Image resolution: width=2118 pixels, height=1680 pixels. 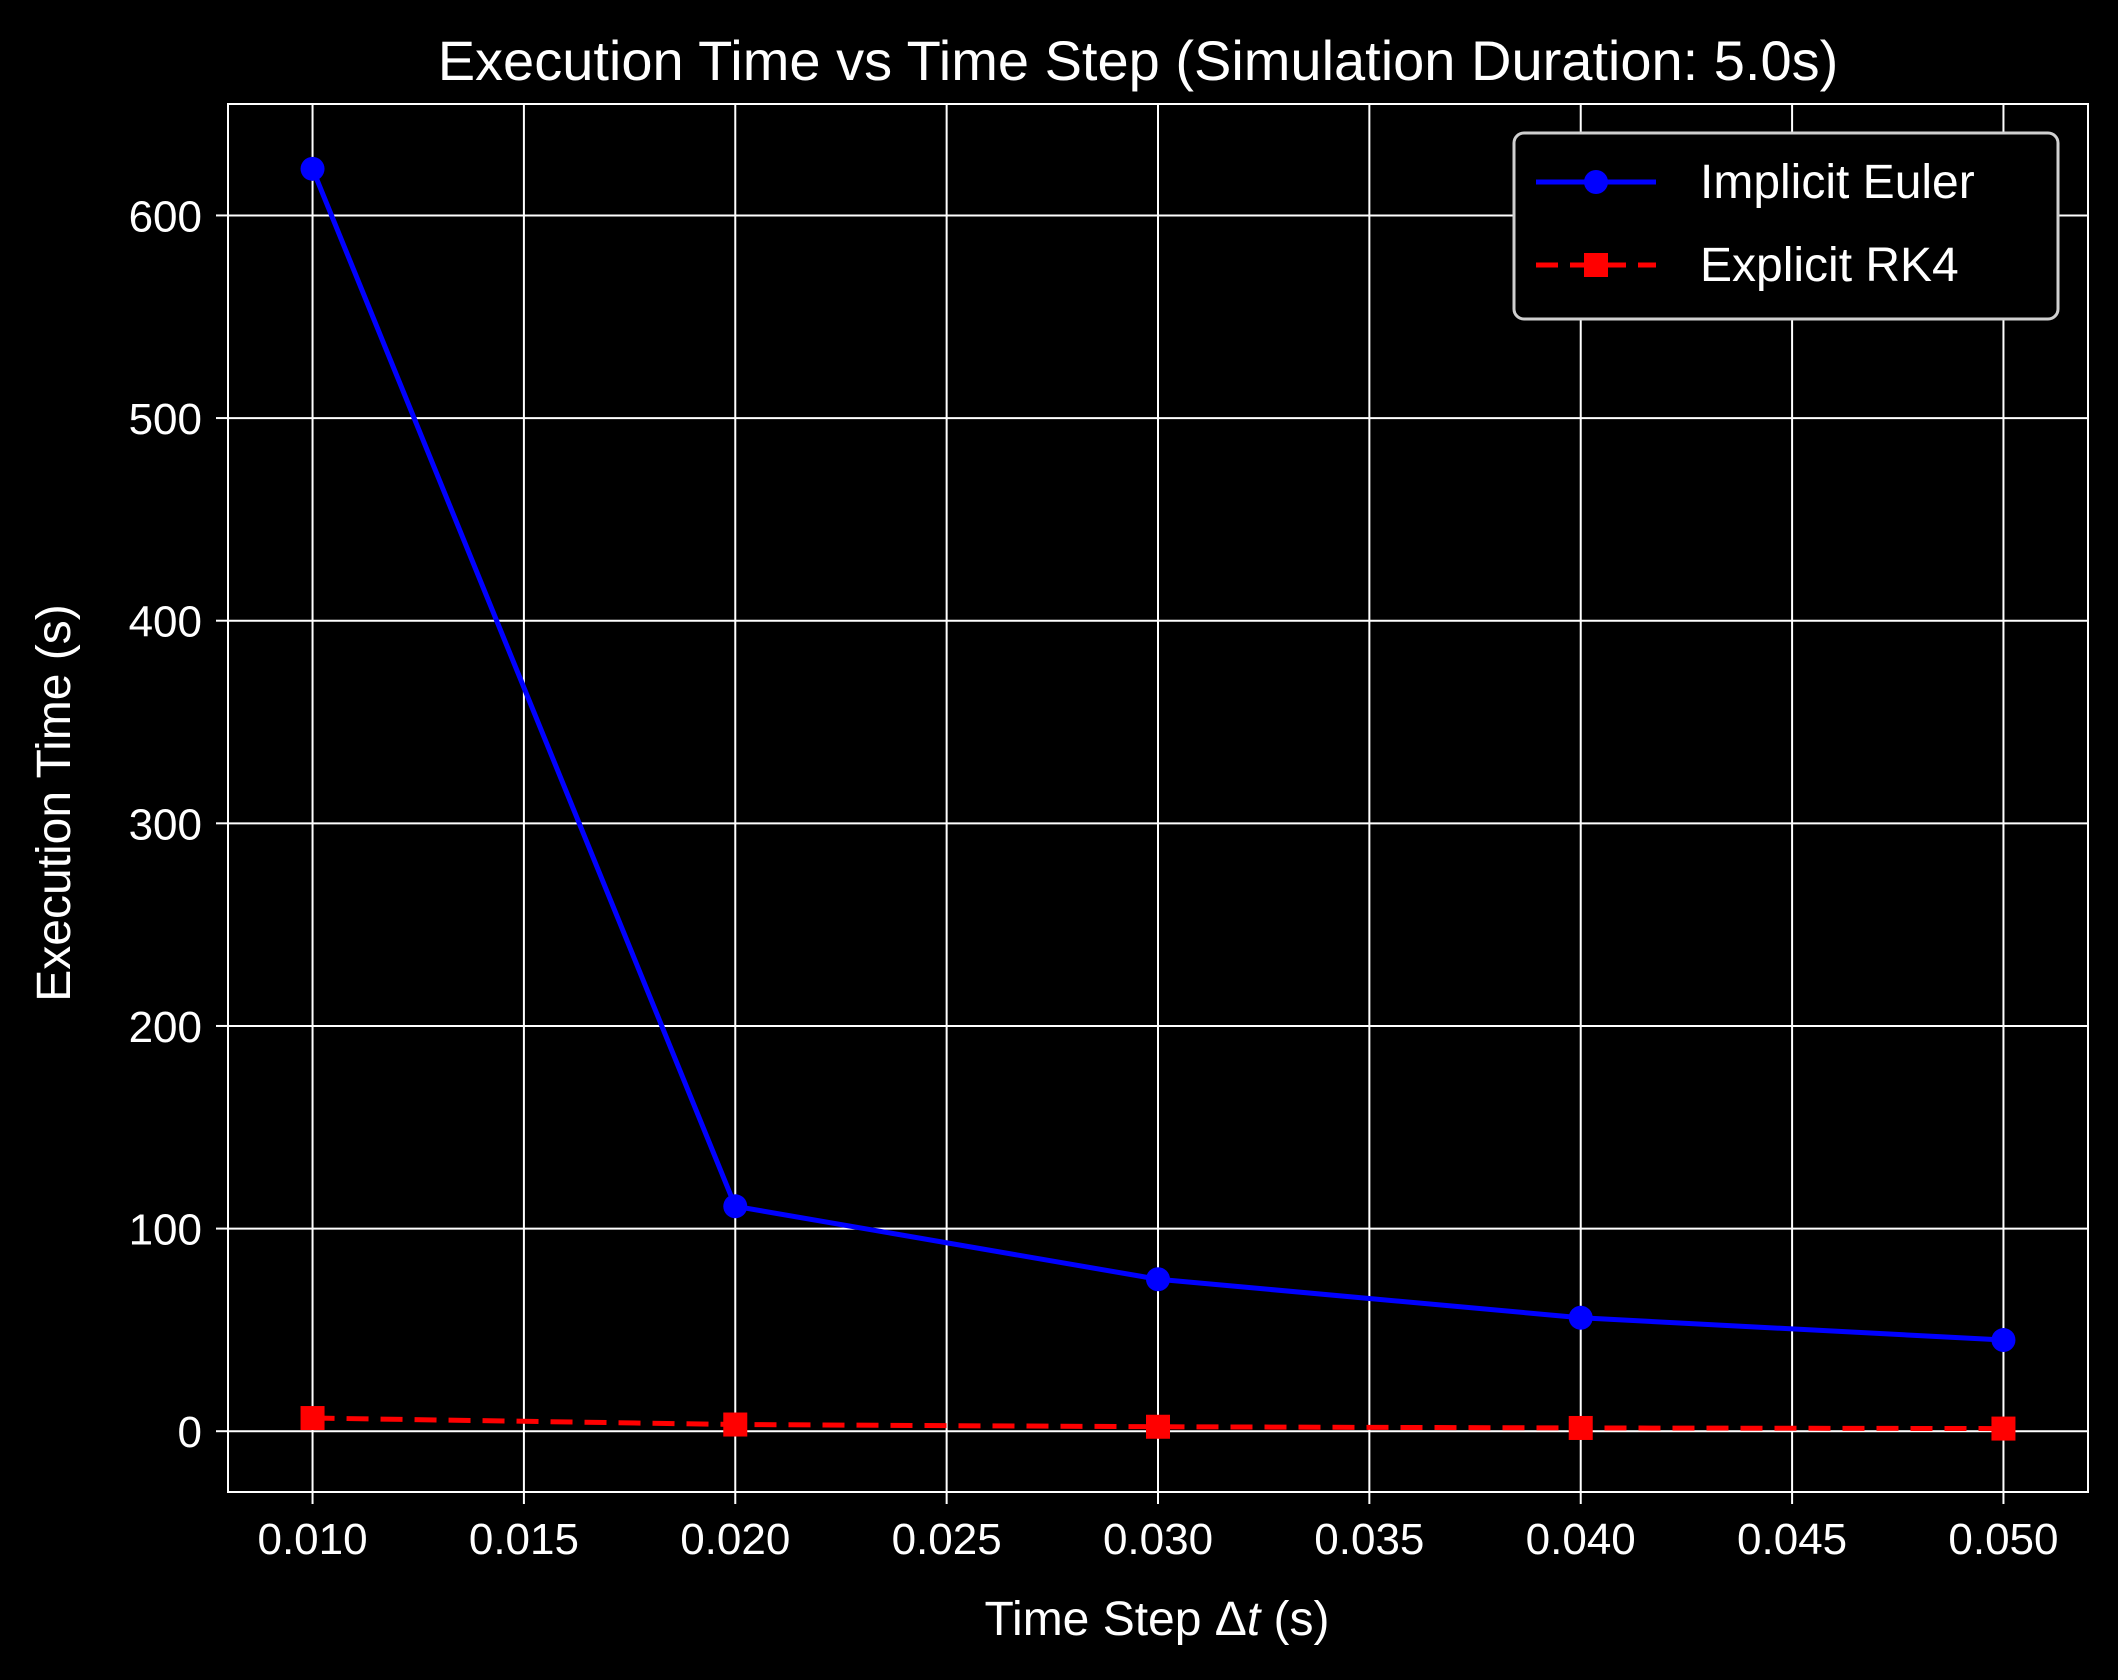 I want to click on y-tick-label: 600, so click(x=165, y=216).